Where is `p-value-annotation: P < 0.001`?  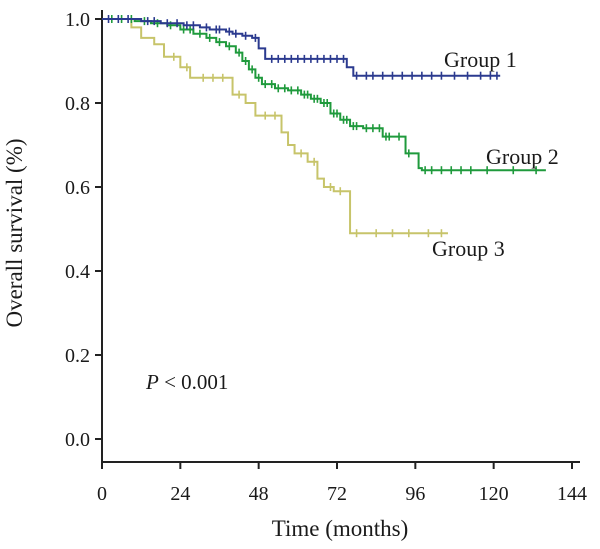 p-value-annotation: P < 0.001 is located at coordinates (186, 382).